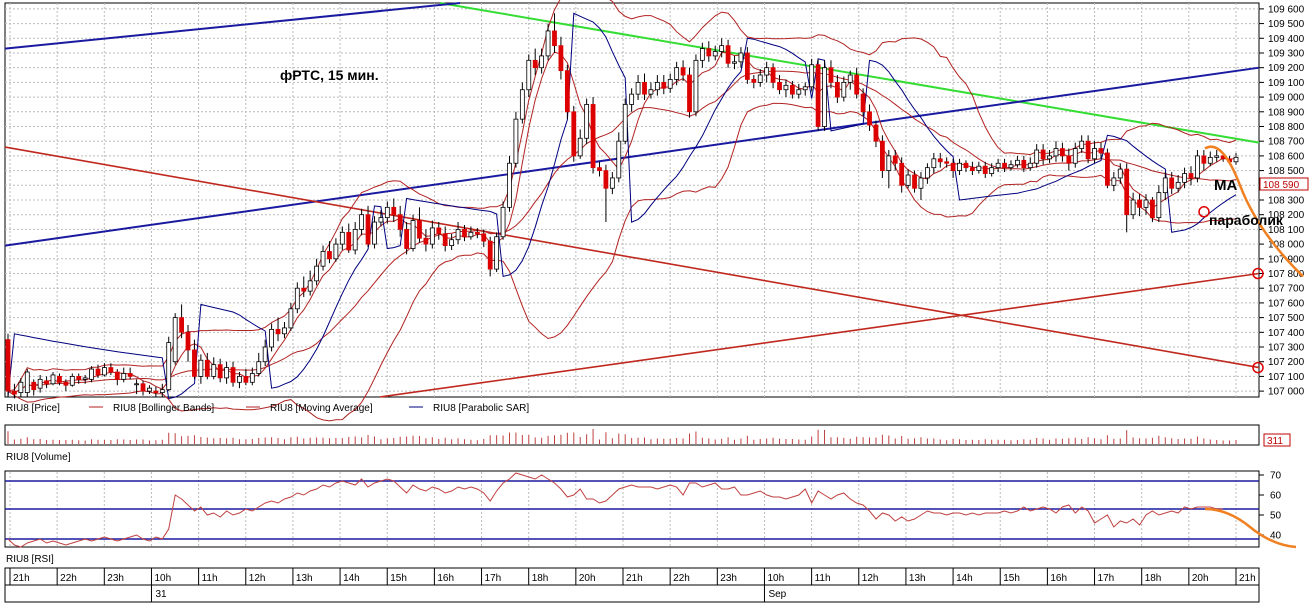  I want to click on rsi-tick-label: 40, so click(1276, 536).